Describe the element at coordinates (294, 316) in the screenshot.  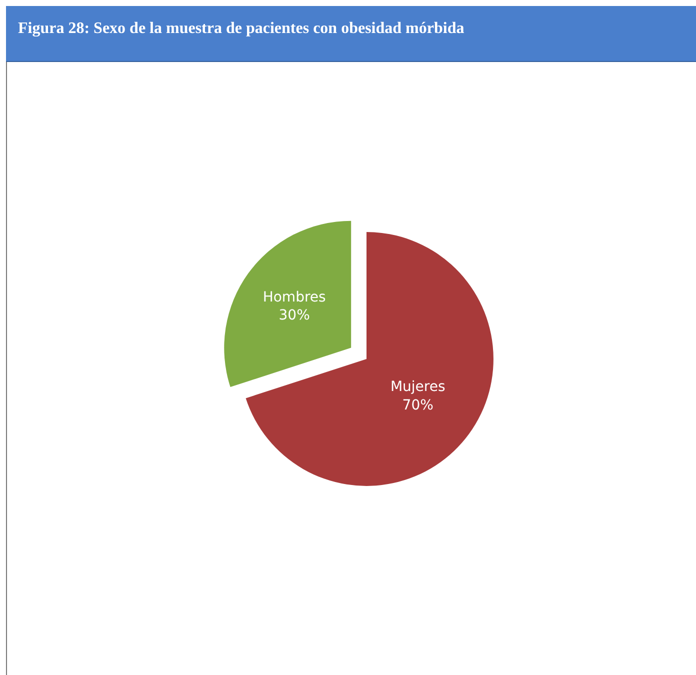
I see `data-label: 30%` at that location.